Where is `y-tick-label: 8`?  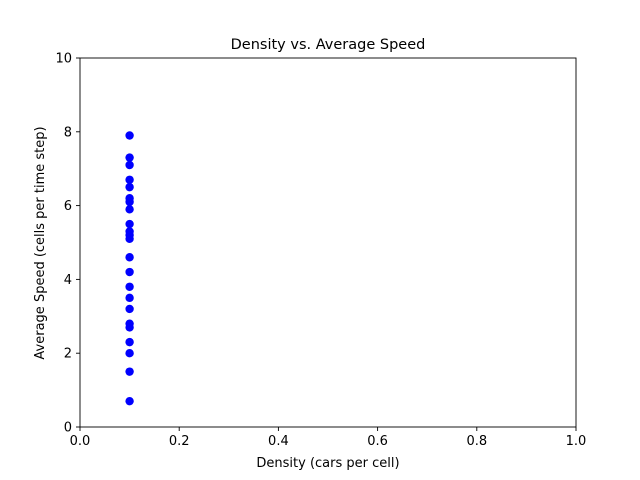
y-tick-label: 8 is located at coordinates (68, 132).